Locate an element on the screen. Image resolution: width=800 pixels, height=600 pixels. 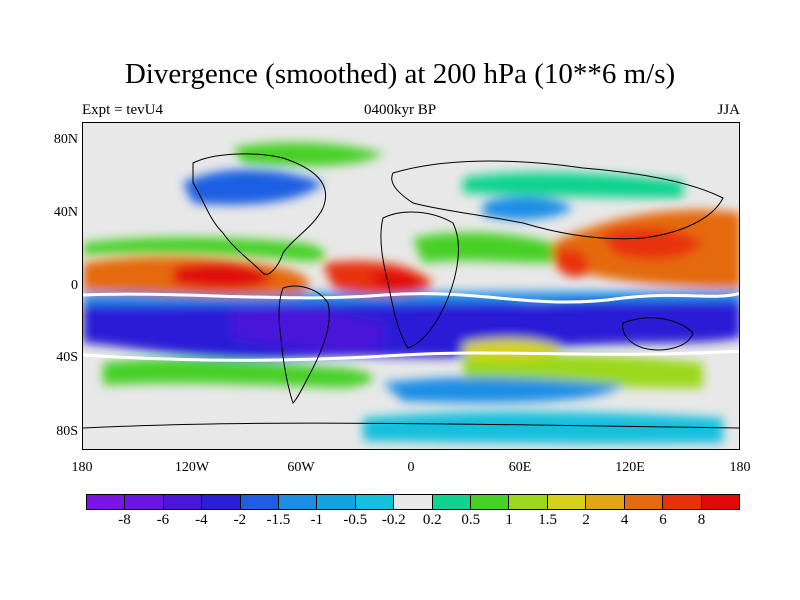
red-core-bay is located at coordinates (571, 263).